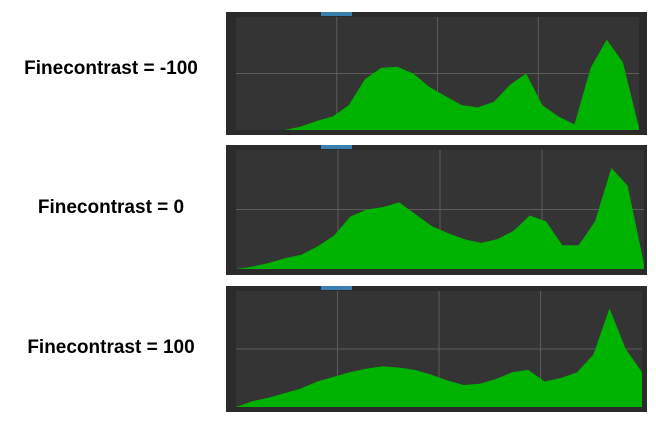 The height and width of the screenshot is (422, 656). I want to click on row-label: Finecontrast = 0, so click(111, 207).